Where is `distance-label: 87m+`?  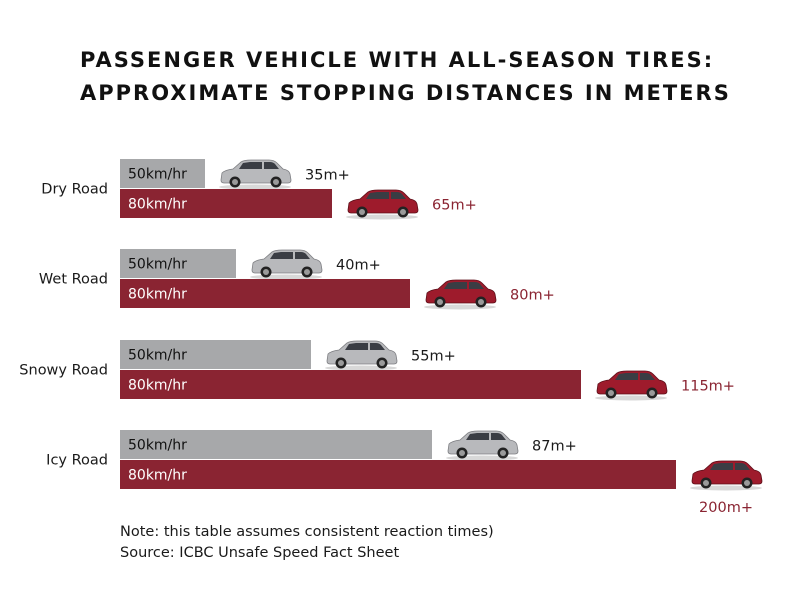 distance-label: 87m+ is located at coordinates (554, 447).